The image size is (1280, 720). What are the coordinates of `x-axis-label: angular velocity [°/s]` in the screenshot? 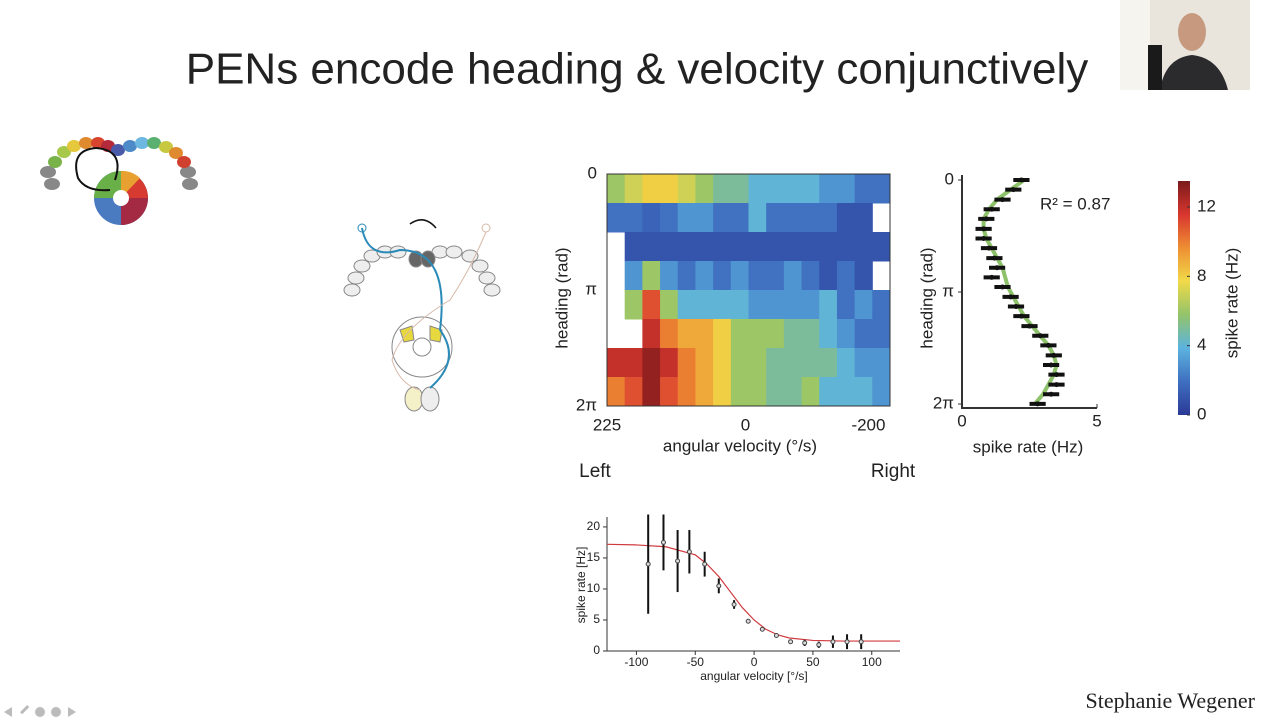 It's located at (754, 676).